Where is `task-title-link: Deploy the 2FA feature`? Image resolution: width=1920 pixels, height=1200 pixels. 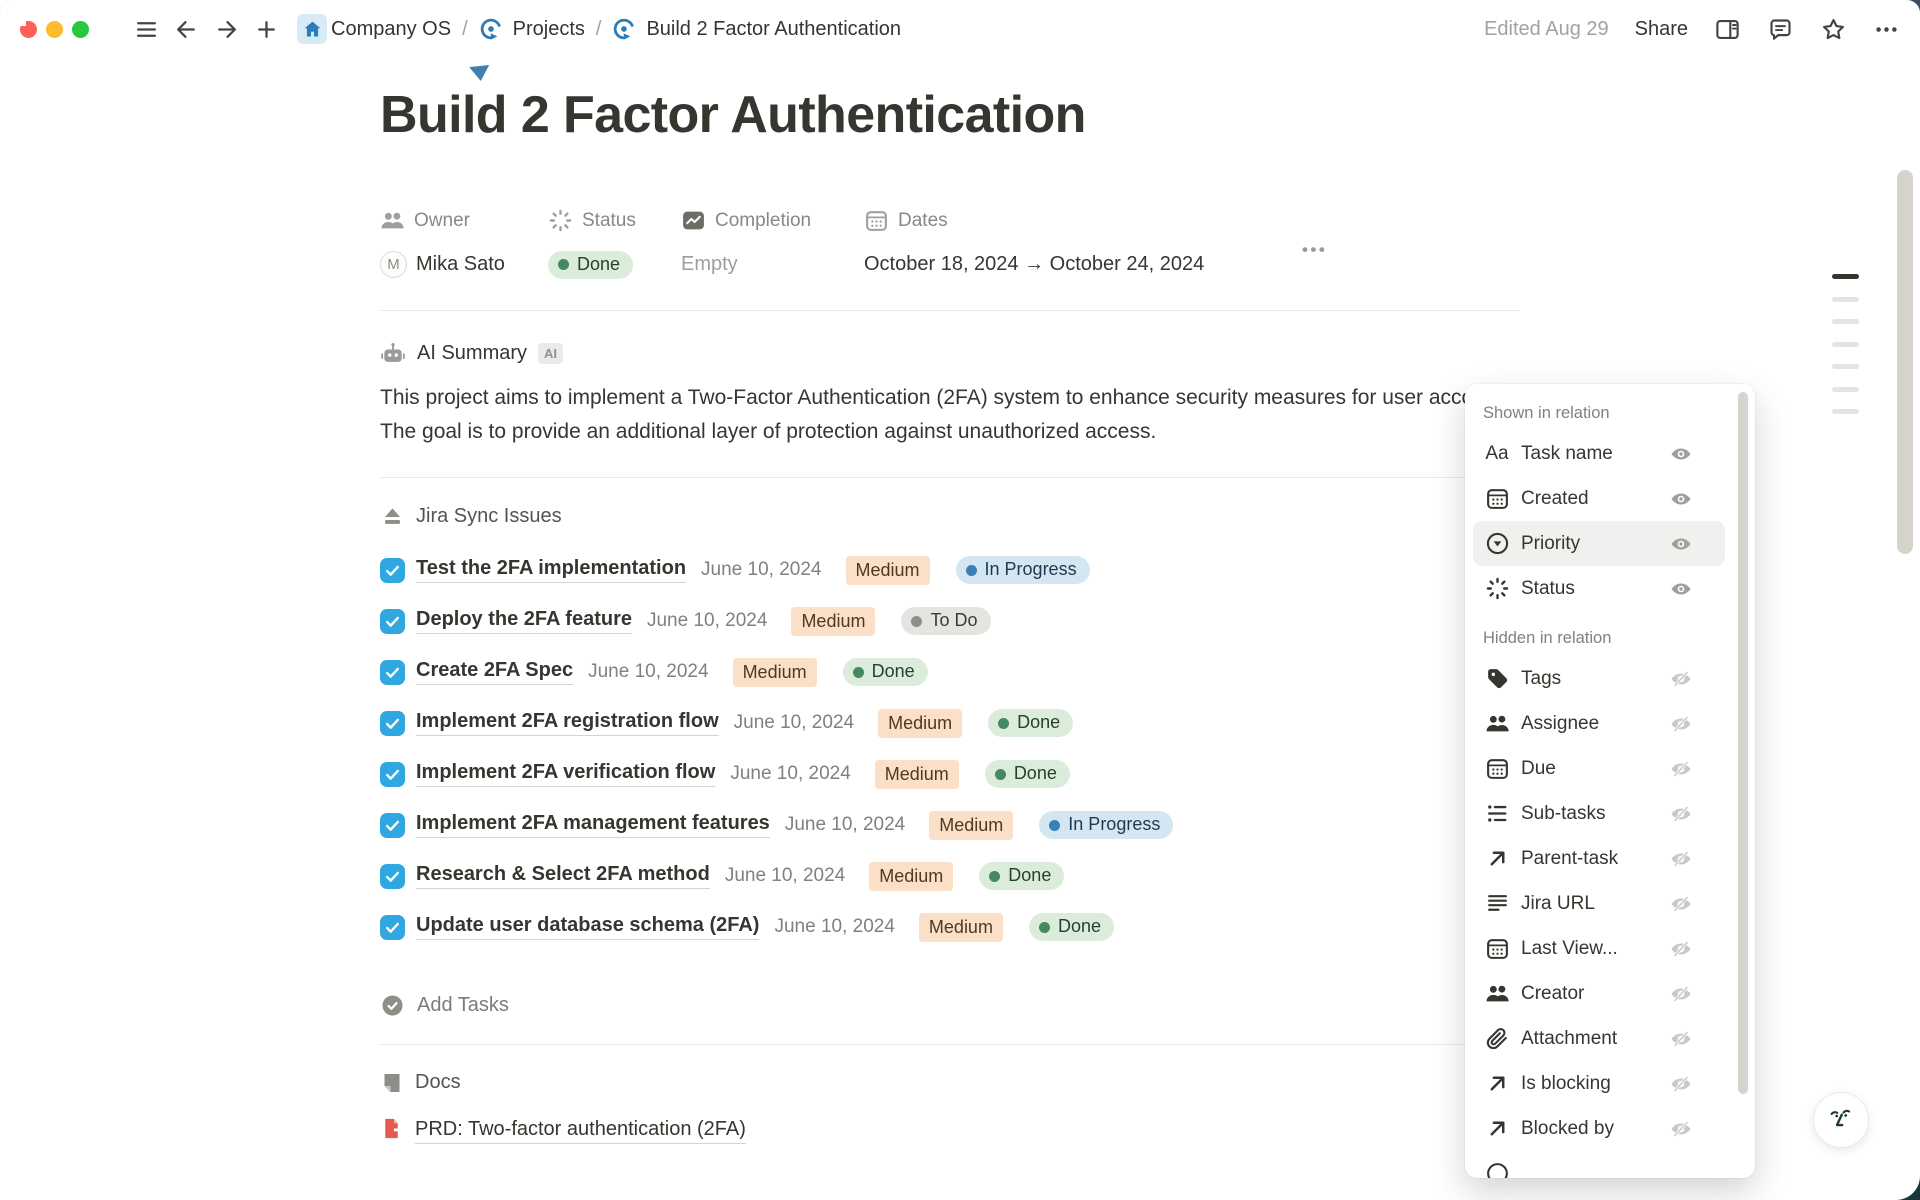
task-title-link: Deploy the 2FA feature is located at coordinates (524, 621).